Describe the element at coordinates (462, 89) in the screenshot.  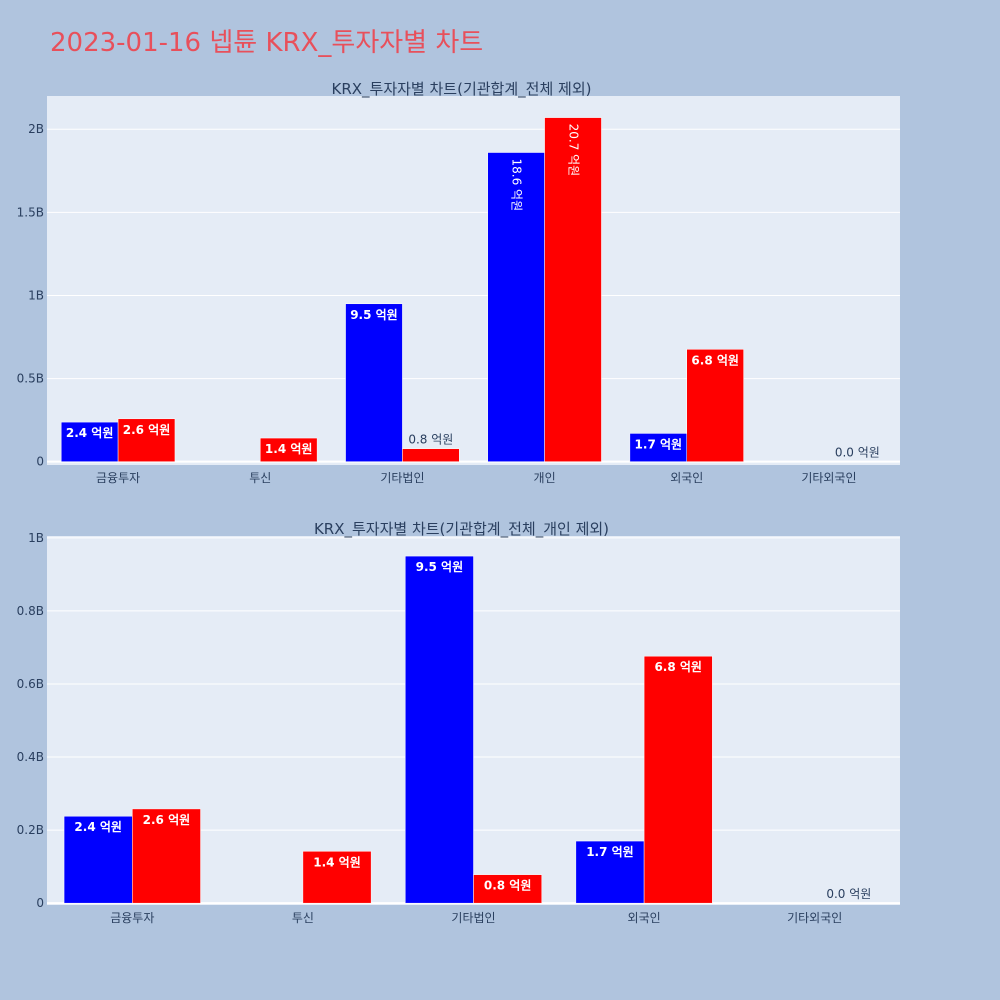
I see `chart-title: KRX_투자자별 차트(기관합계_전체 제외)` at that location.